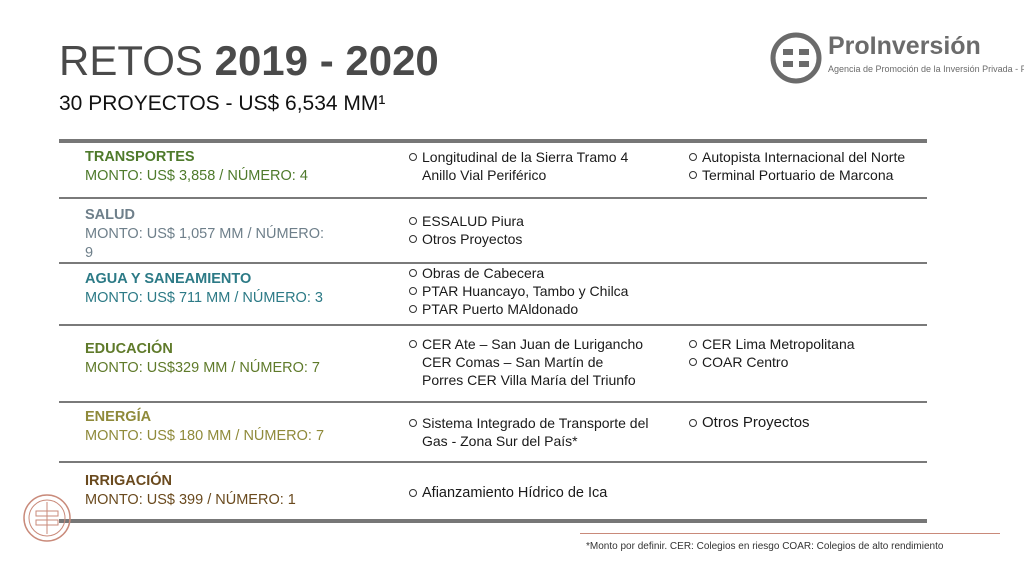 This screenshot has height=576, width=1024. I want to click on sector-name: EDUCACIÓN, so click(129, 349).